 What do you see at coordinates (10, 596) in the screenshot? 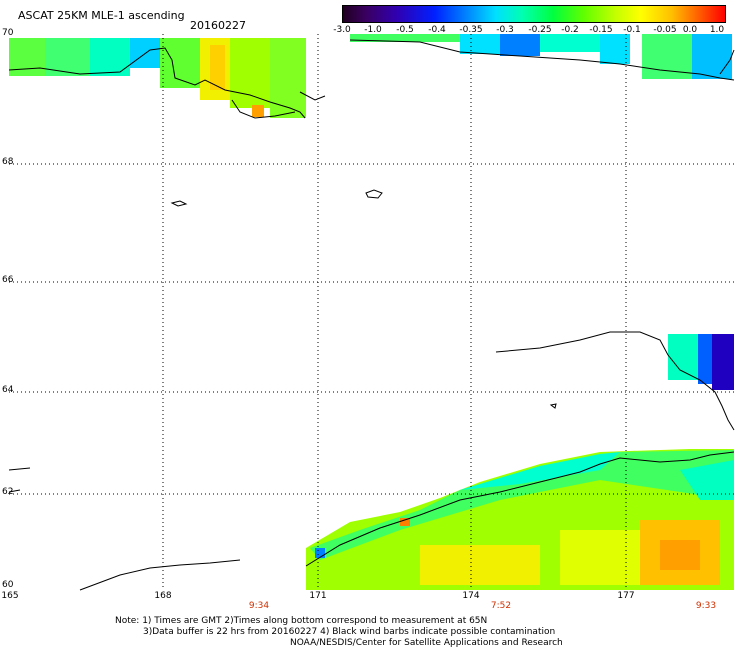
I see `lon-label: 165` at bounding box center [10, 596].